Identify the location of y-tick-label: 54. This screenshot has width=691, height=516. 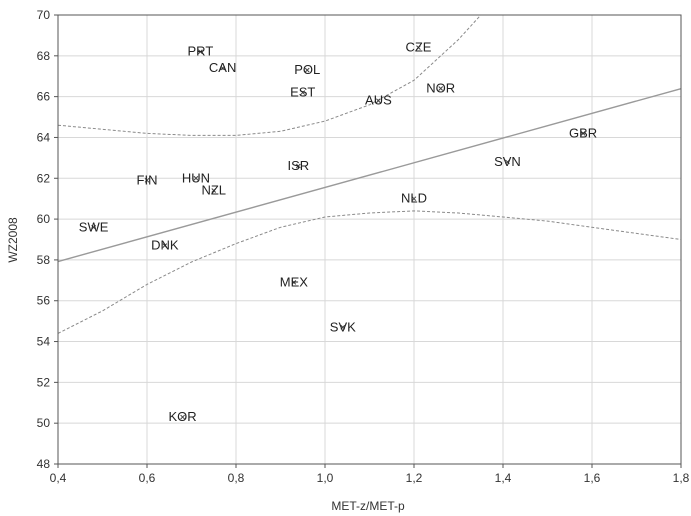
(44, 342).